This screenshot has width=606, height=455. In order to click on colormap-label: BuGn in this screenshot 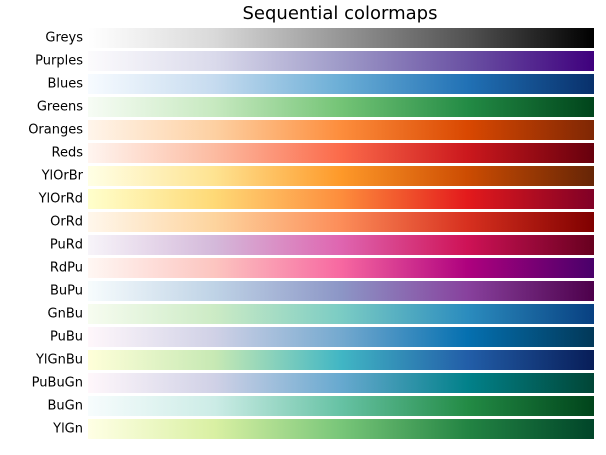, I will do `click(65, 406)`.